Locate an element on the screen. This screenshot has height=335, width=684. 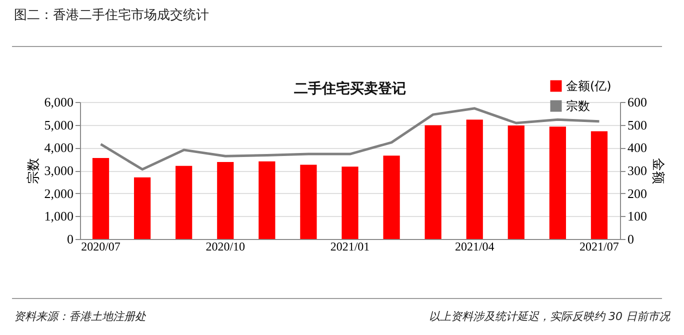
x-tick-label: 2020/10 is located at coordinates (226, 247).